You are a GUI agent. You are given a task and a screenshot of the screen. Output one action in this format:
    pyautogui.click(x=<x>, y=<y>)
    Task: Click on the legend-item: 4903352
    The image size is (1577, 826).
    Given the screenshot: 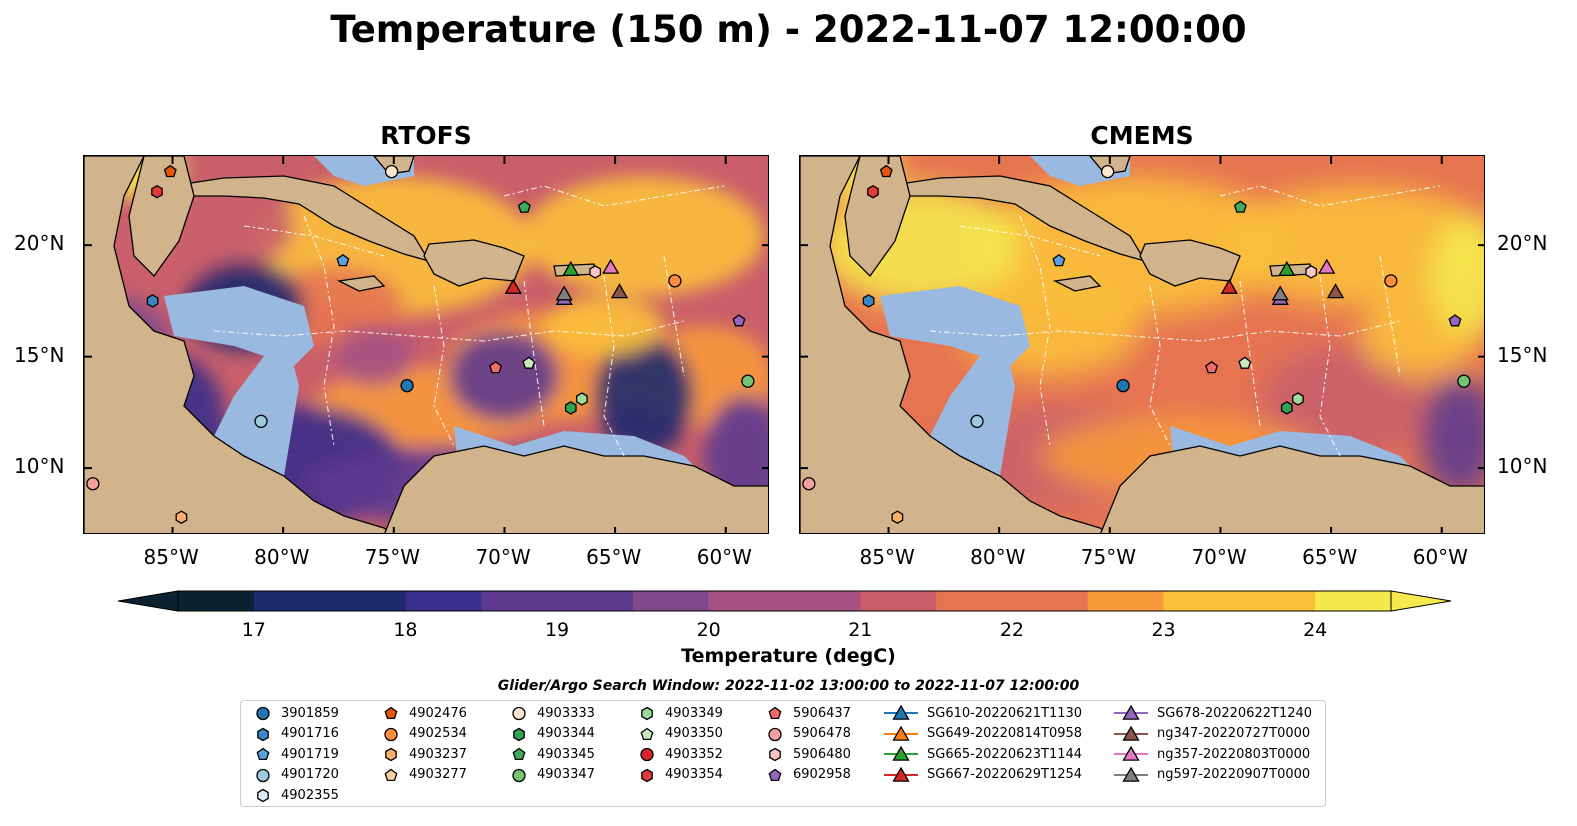 What is the action you would take?
    pyautogui.click(x=680, y=754)
    